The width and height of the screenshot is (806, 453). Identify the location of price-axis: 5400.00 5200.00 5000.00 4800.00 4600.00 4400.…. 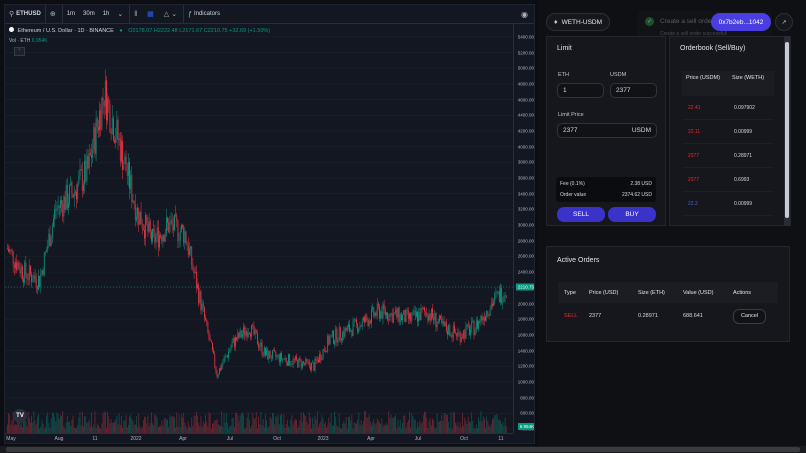
(523, 228).